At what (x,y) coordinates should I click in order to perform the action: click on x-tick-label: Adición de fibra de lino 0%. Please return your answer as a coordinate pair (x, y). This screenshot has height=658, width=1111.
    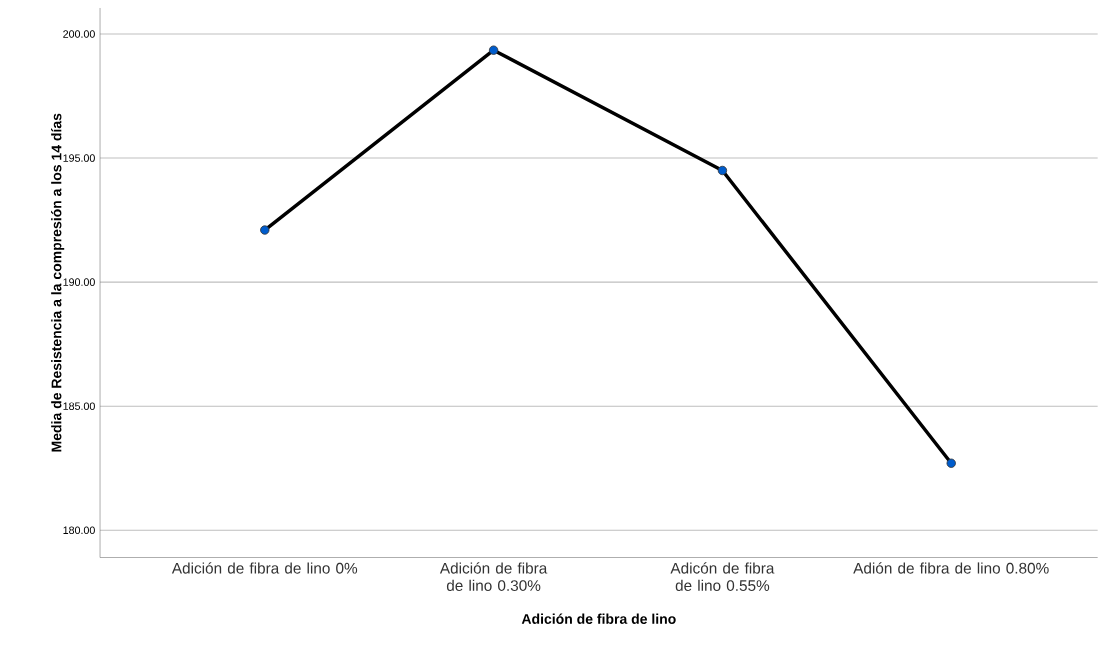
    Looking at the image, I should click on (264, 568).